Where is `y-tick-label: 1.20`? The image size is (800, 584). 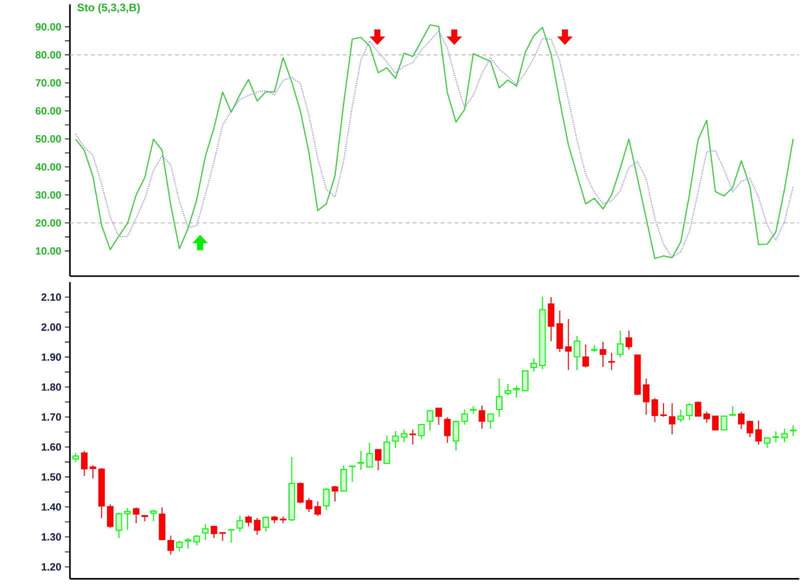 y-tick-label: 1.20 is located at coordinates (51, 567).